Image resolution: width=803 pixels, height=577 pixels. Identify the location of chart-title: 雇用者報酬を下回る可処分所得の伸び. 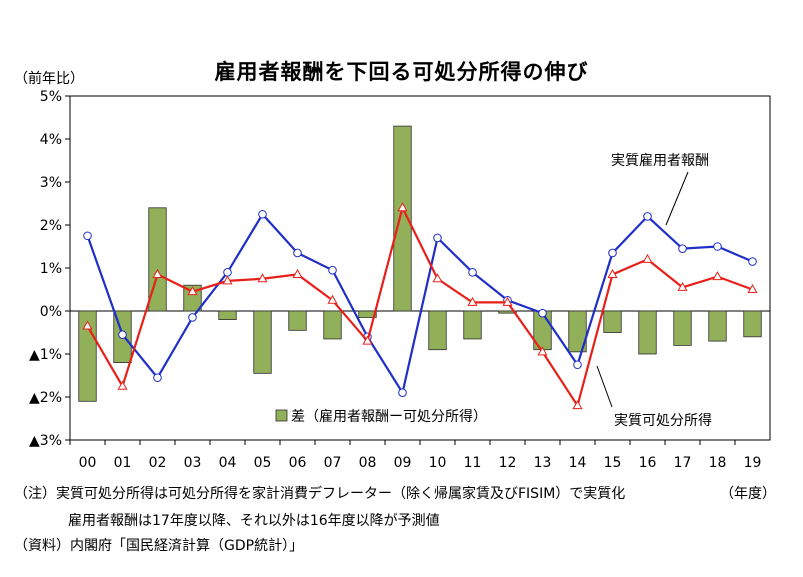
(401, 72).